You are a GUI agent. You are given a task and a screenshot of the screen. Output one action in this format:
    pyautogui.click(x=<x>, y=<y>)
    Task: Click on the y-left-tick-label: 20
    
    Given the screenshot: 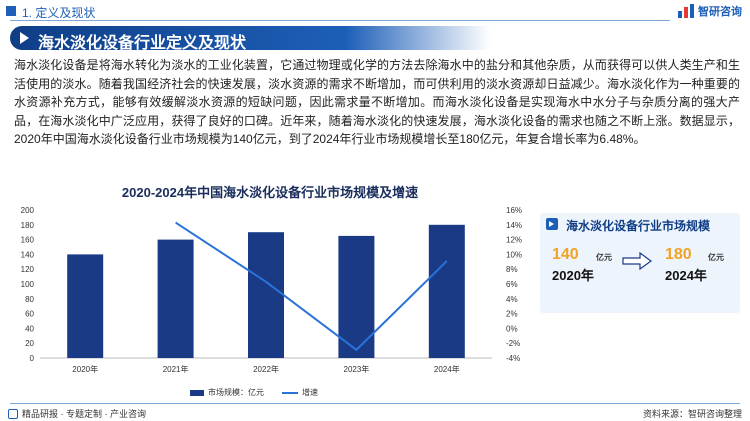 What is the action you would take?
    pyautogui.click(x=29, y=343)
    